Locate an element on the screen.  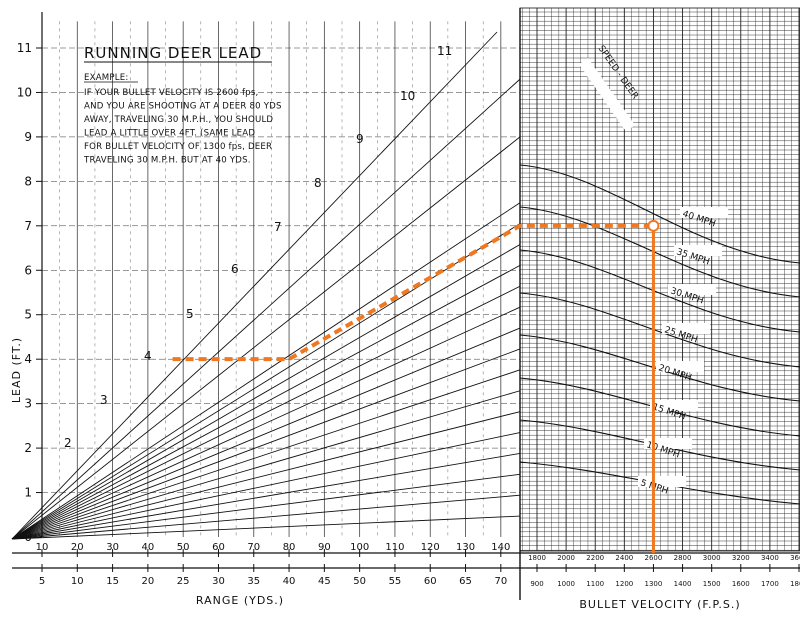
range-axis-title: RANGE (YDS.) is located at coordinates (240, 600).